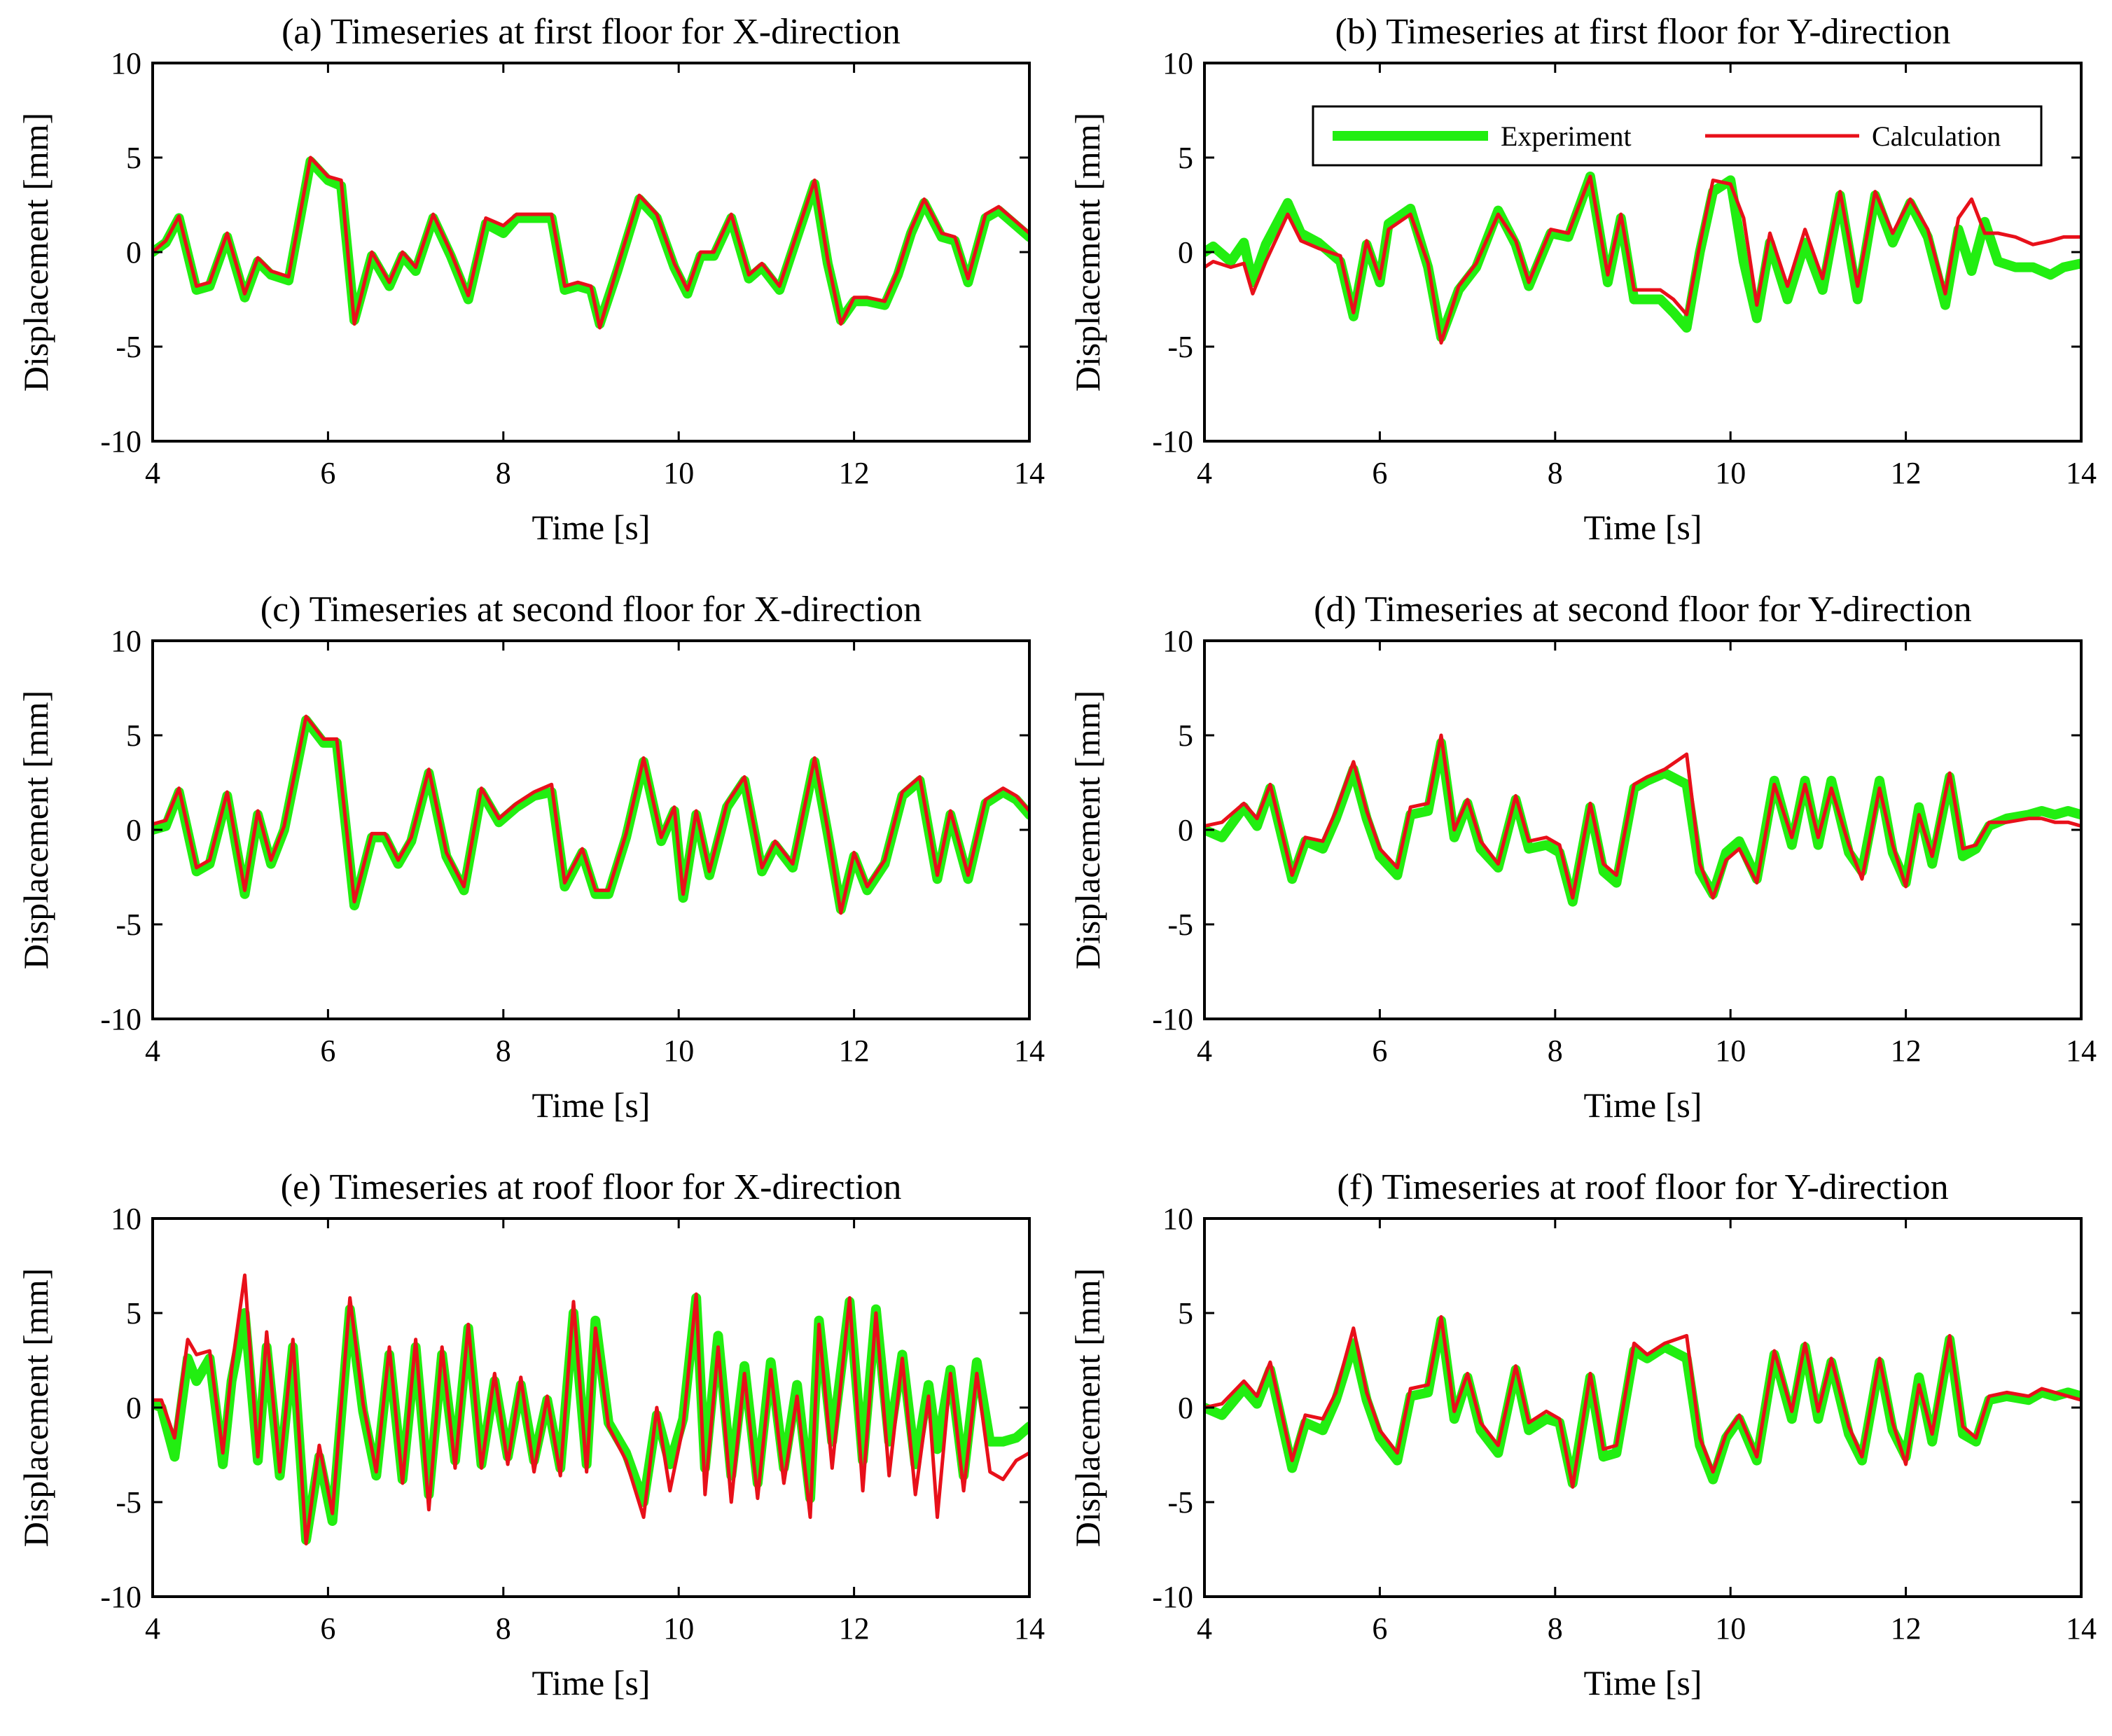 Image resolution: width=2112 pixels, height=1736 pixels. Describe the element at coordinates (35, 1408) in the screenshot. I see `y-axis-label-e: Displacement [mm]` at that location.